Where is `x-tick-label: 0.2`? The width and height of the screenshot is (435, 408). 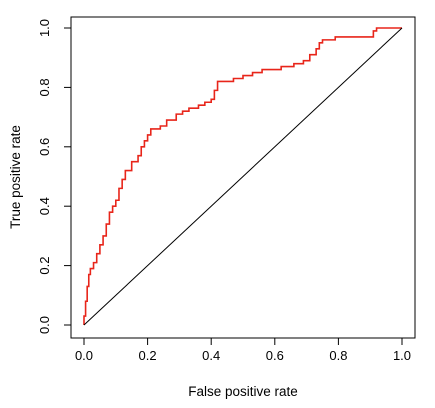 x-tick-label: 0.2 is located at coordinates (148, 355).